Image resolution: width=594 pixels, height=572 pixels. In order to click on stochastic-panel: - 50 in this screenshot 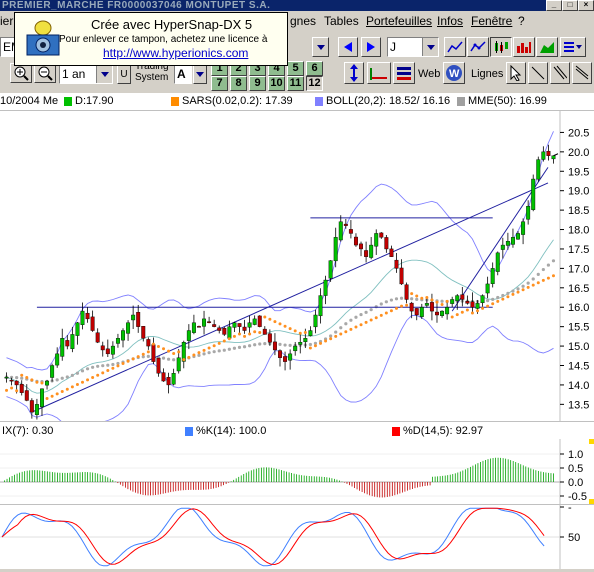, I will do `click(297, 535)`.